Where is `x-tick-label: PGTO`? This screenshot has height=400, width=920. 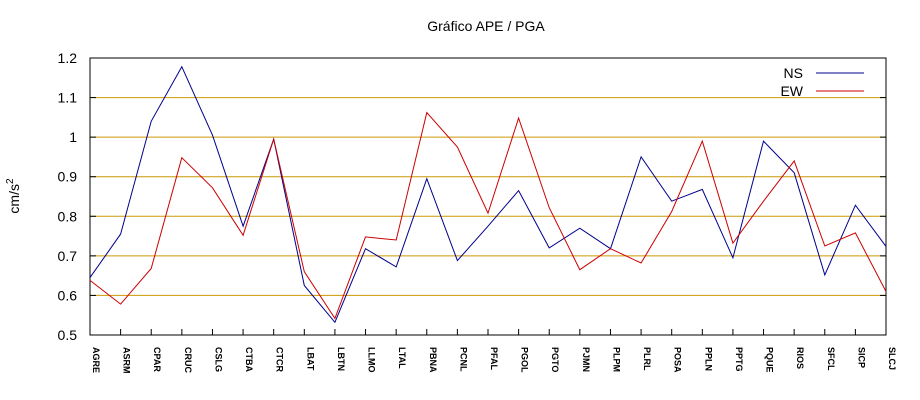 x-tick-label: PGTO is located at coordinates (555, 359).